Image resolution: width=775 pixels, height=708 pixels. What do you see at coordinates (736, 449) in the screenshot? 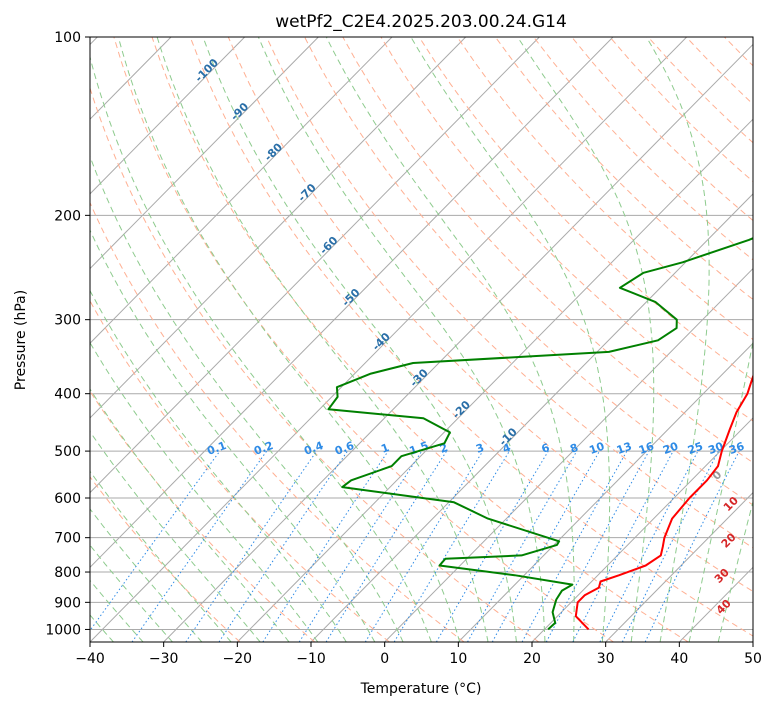
I see `mixing-ratio-label: 36` at bounding box center [736, 449].